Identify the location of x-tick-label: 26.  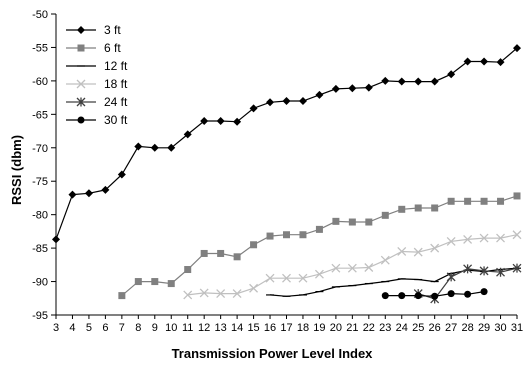
(435, 328).